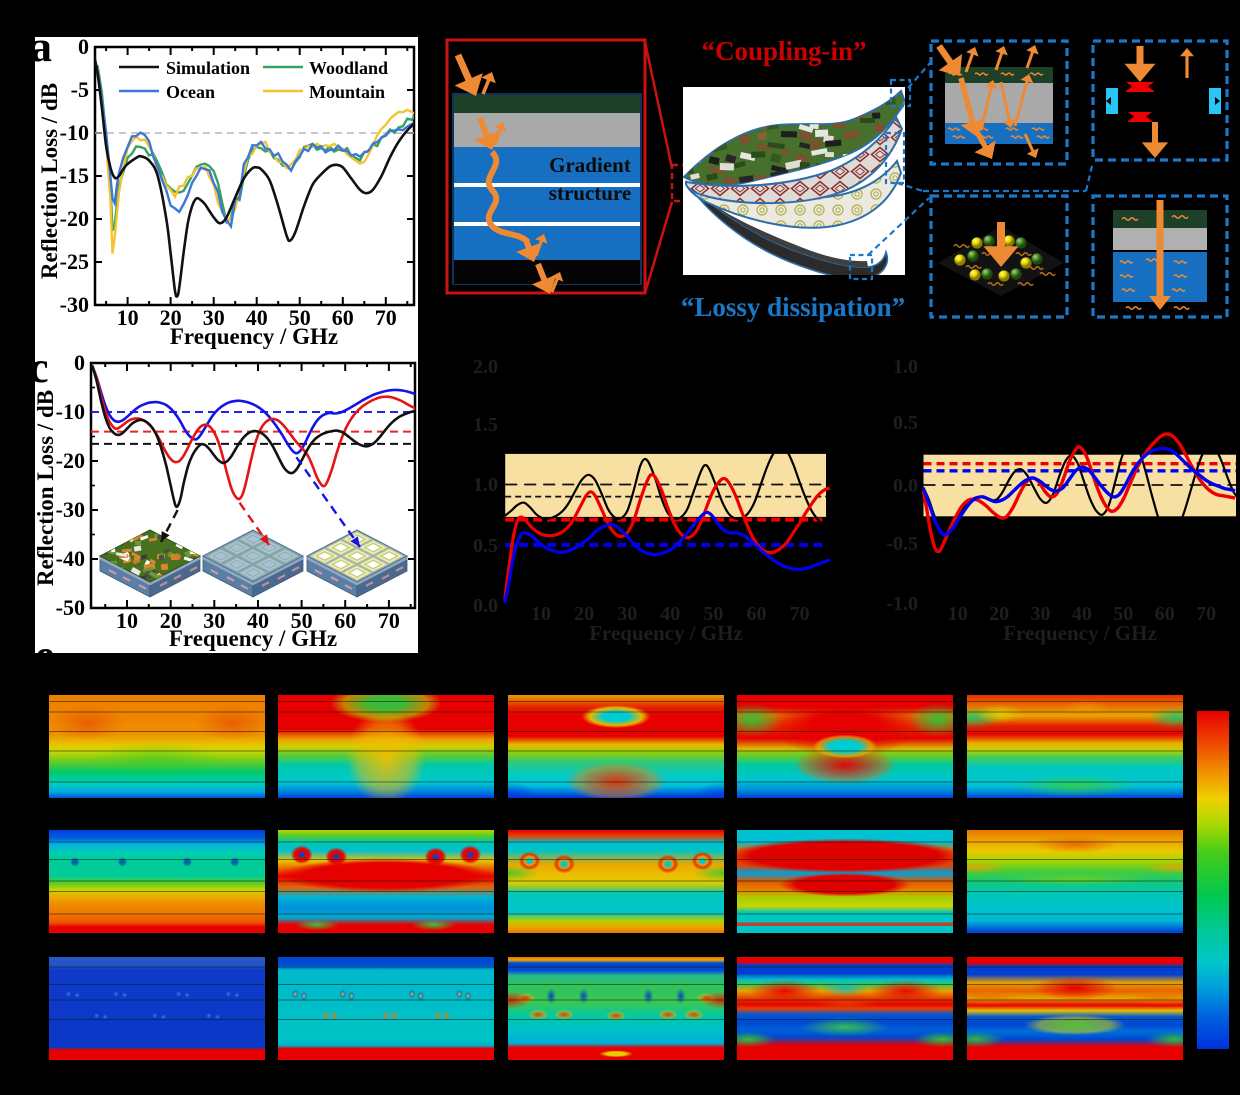 Image resolution: width=1240 pixels, height=1095 pixels. Describe the element at coordinates (783, 51) in the screenshot. I see `svg-text: “Coupling-in”` at that location.